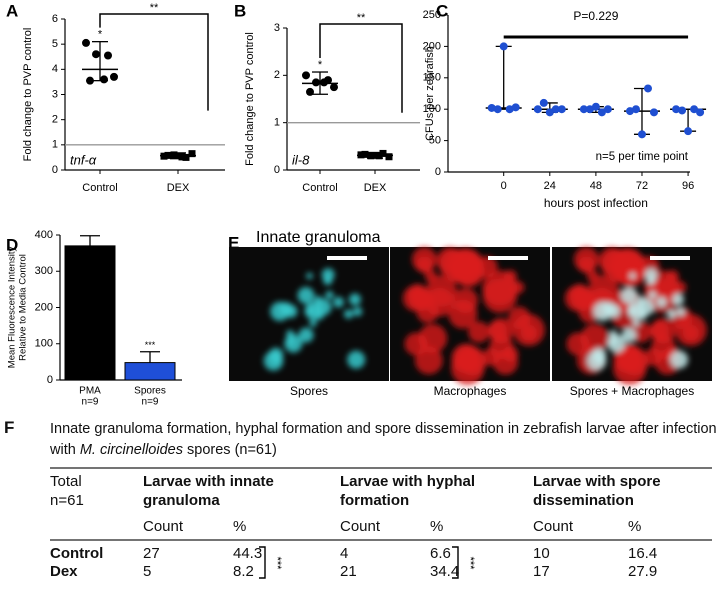 Image resolution: width=720 pixels, height=589 pixels. What do you see at coordinates (77, 553) in the screenshot?
I see `table-cell: Control` at bounding box center [77, 553].